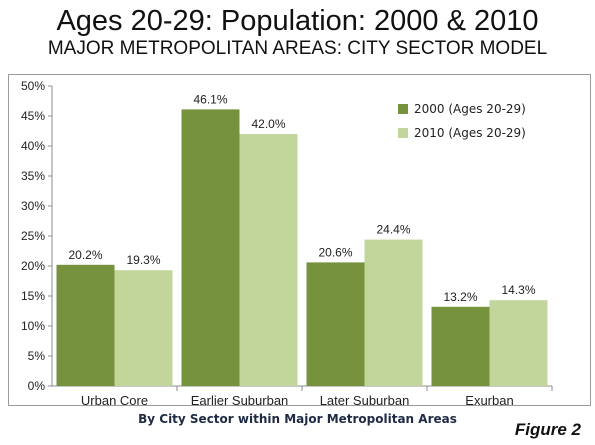 This screenshot has width=595, height=445. What do you see at coordinates (403, 109) in the screenshot?
I see `legend-swatch-2000` at bounding box center [403, 109].